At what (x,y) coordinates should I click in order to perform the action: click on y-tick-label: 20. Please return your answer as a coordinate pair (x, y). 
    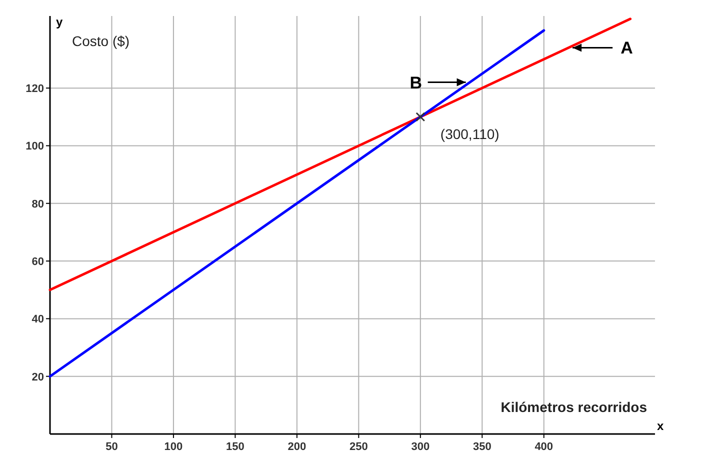
    Looking at the image, I should click on (38, 377).